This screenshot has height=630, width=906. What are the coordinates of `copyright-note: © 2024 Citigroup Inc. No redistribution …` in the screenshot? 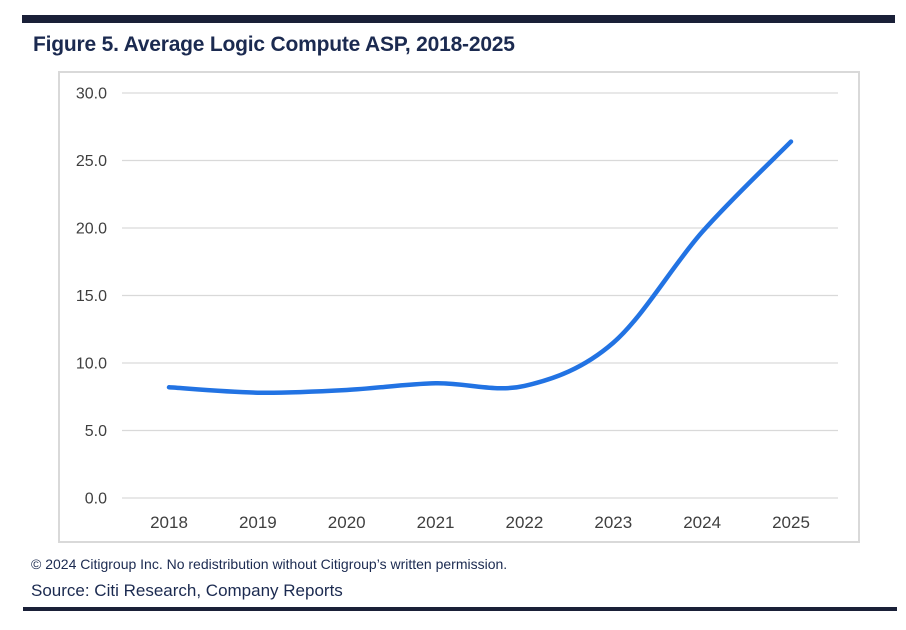 It's located at (269, 564).